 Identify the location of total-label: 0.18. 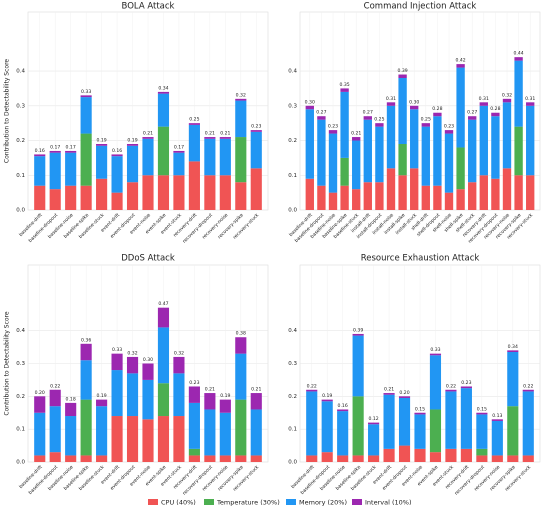
(71, 399).